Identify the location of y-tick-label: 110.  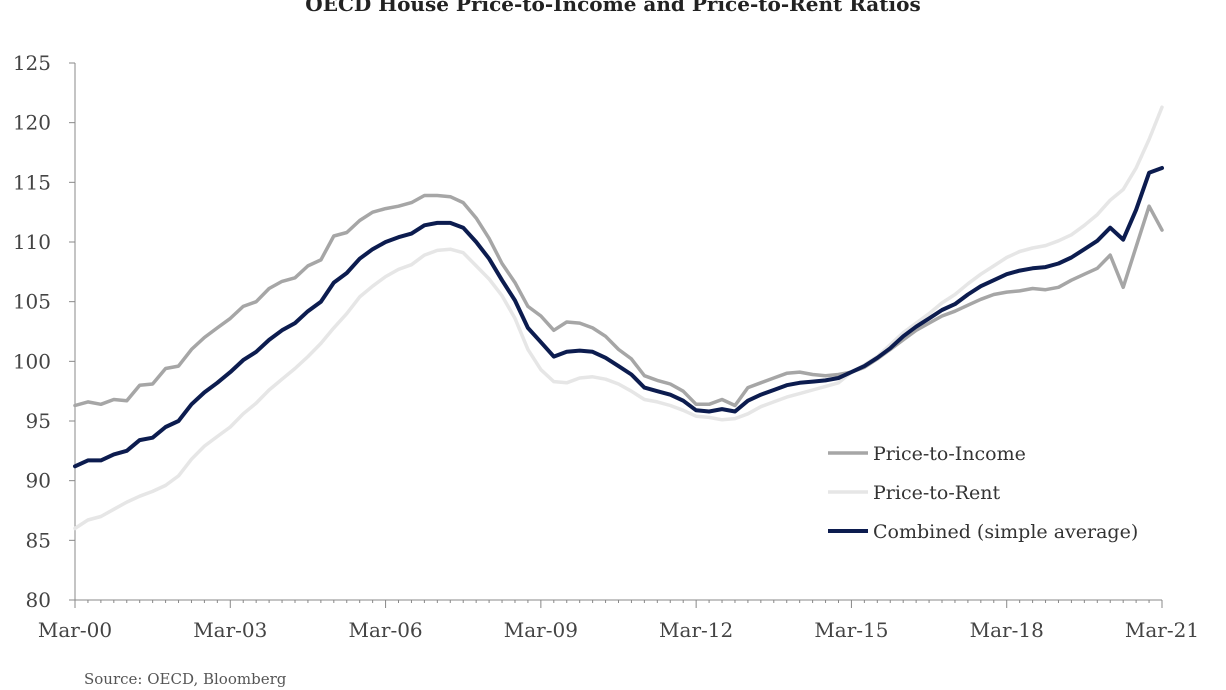
(32, 242).